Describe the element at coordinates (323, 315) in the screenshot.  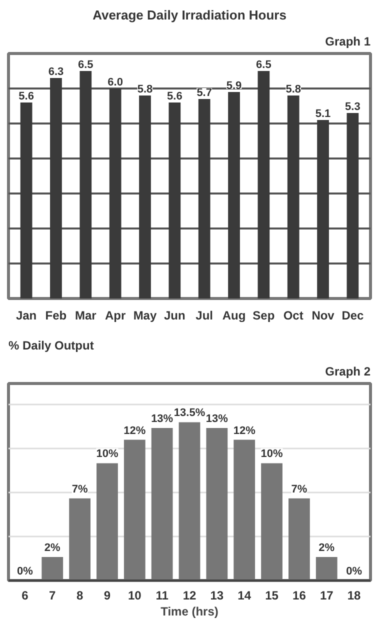
I see `x-tick-label: Nov` at that location.